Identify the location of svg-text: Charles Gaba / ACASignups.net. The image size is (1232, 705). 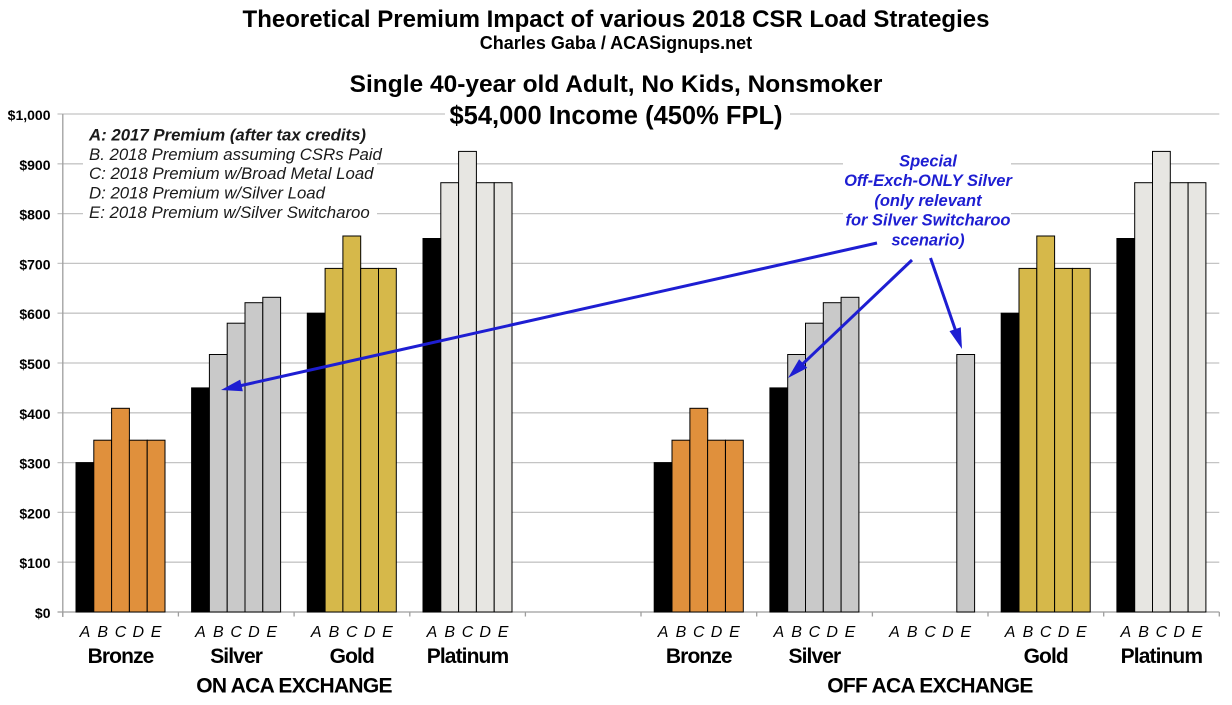
(616, 43).